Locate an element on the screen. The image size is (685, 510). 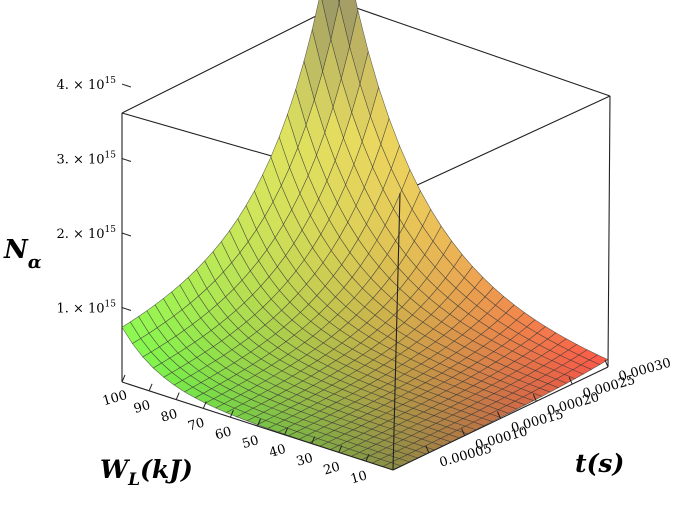
x-tick-label: 60 is located at coordinates (223, 433).